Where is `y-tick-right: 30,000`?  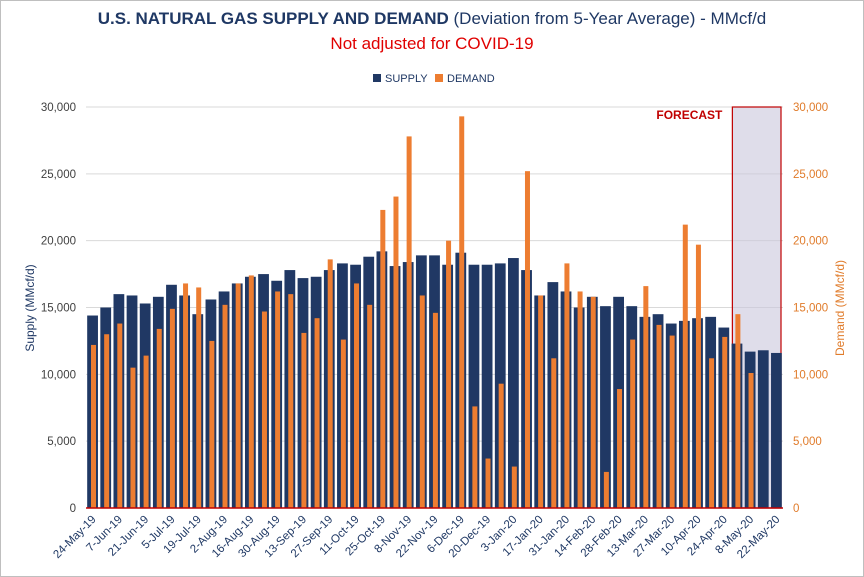
y-tick-right: 30,000 is located at coordinates (810, 108).